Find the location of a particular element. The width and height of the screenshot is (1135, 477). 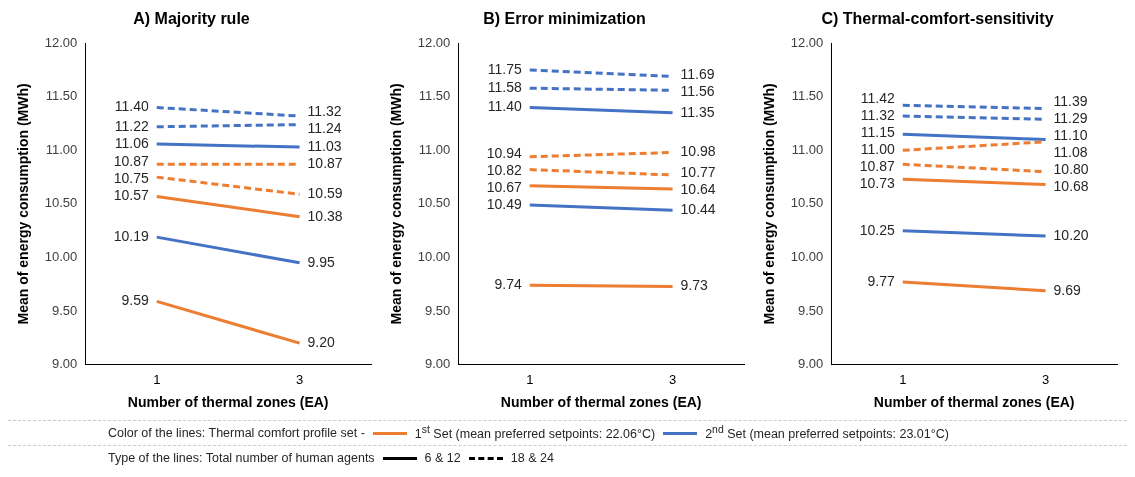

data-label: 10.67 is located at coordinates (504, 186).